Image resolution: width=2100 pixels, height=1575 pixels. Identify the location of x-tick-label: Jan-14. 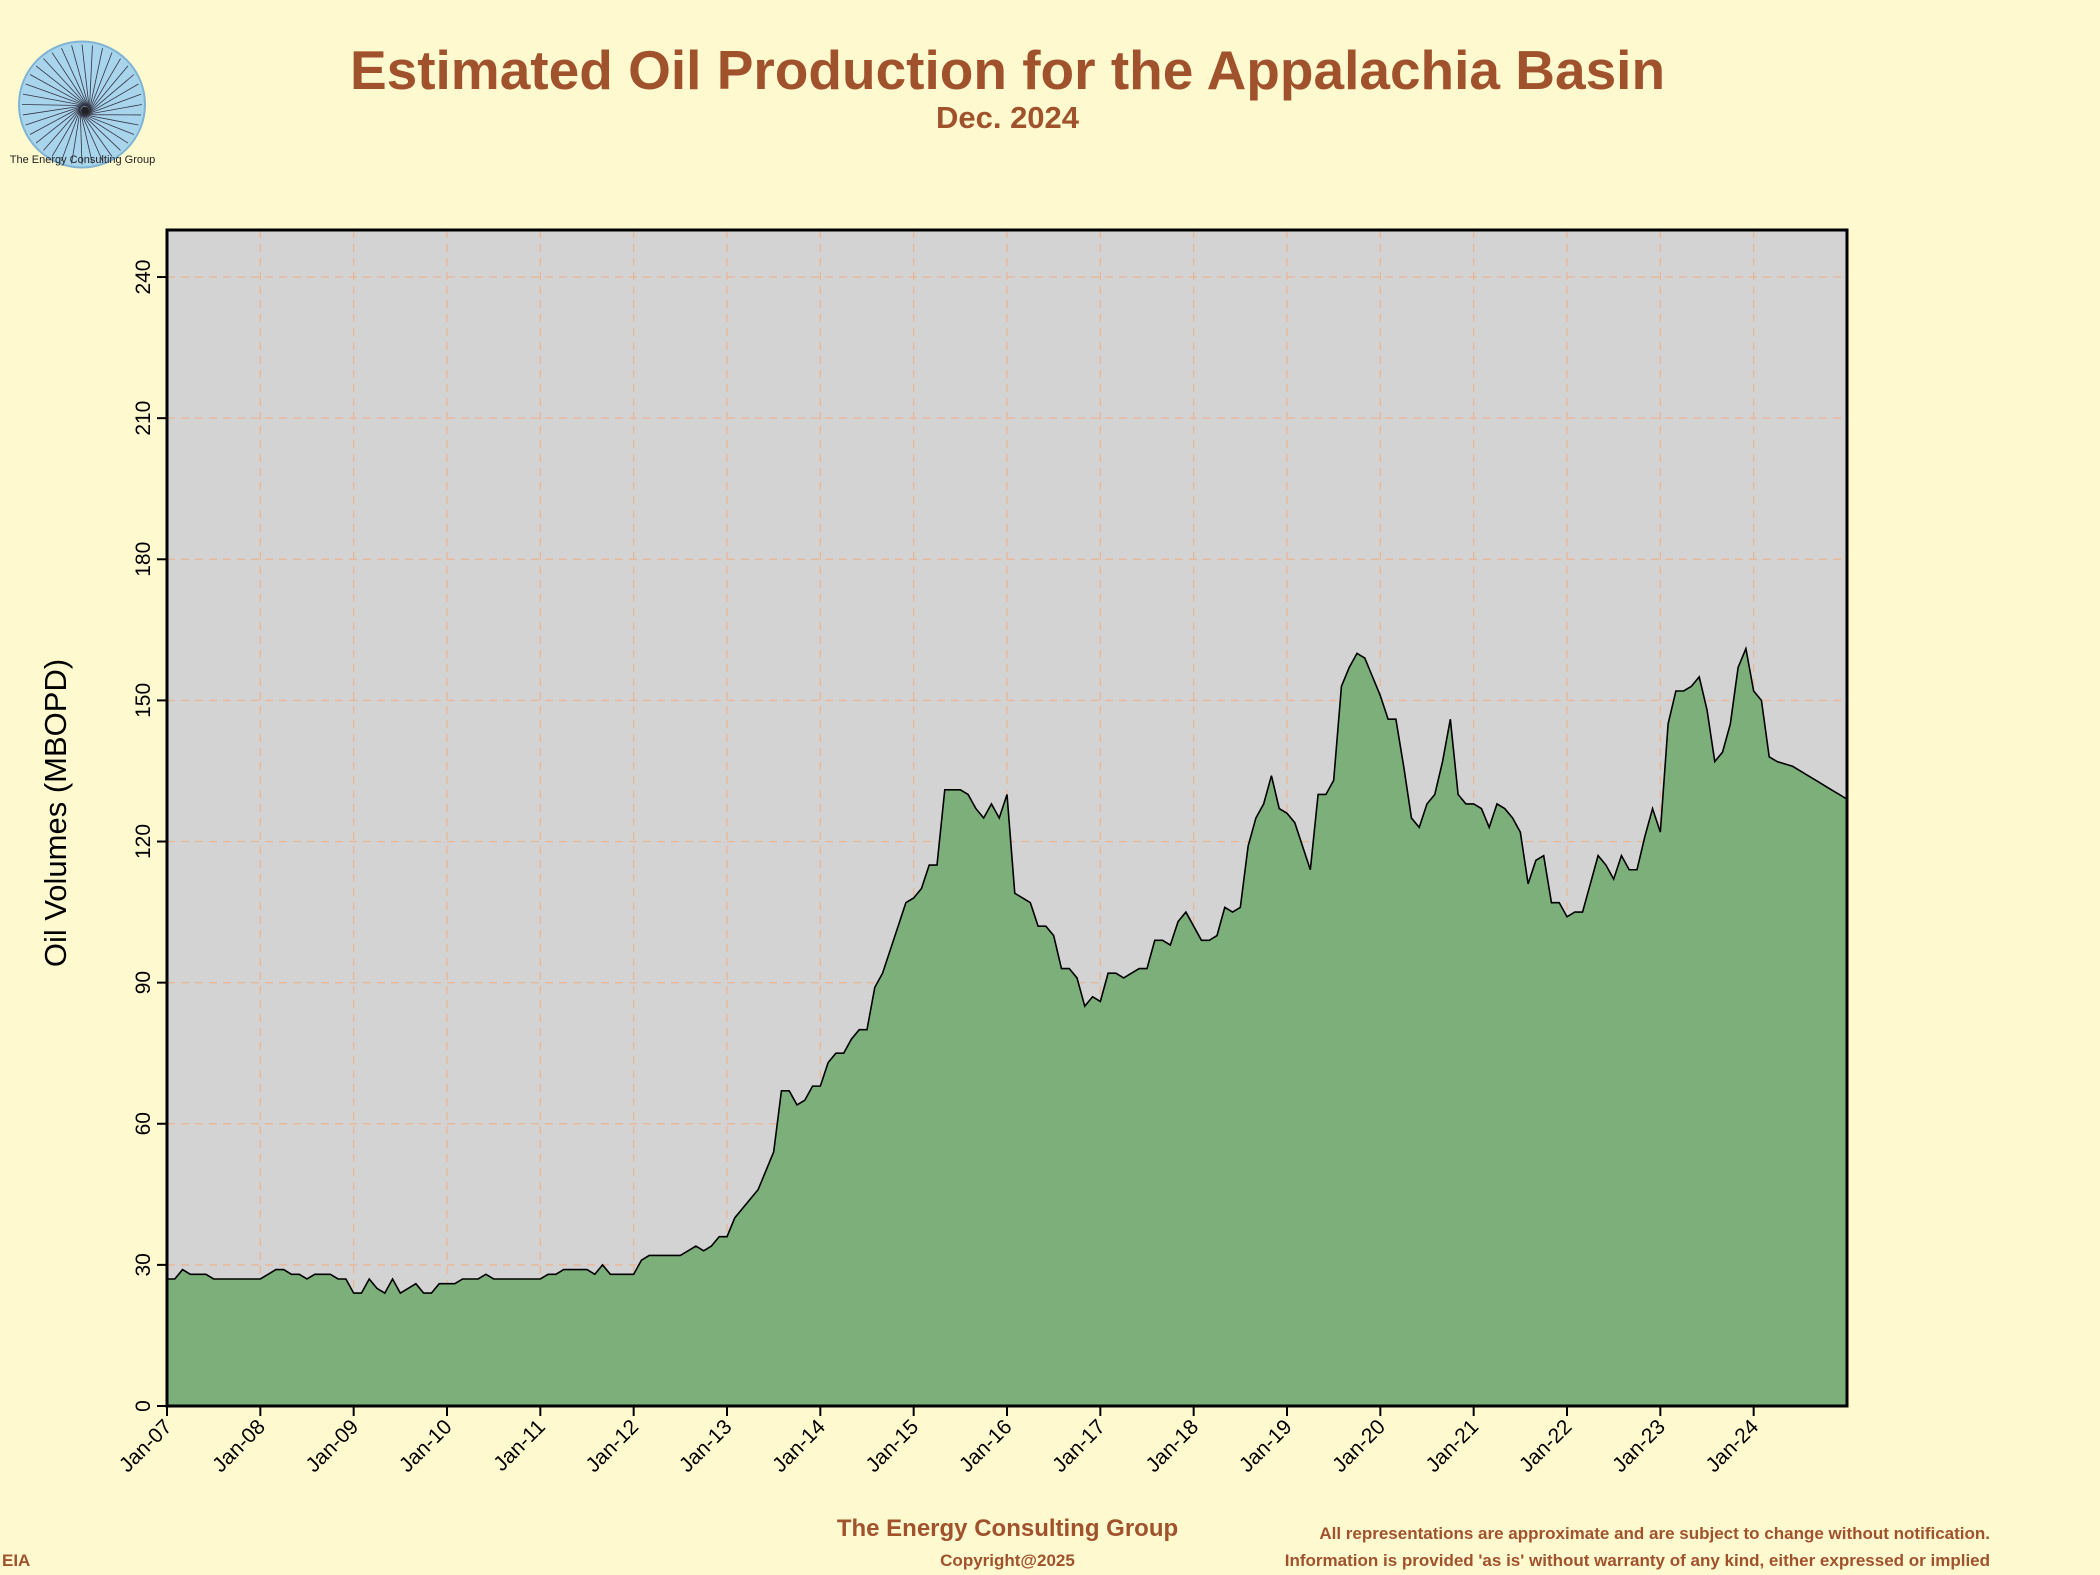
(799, 1446).